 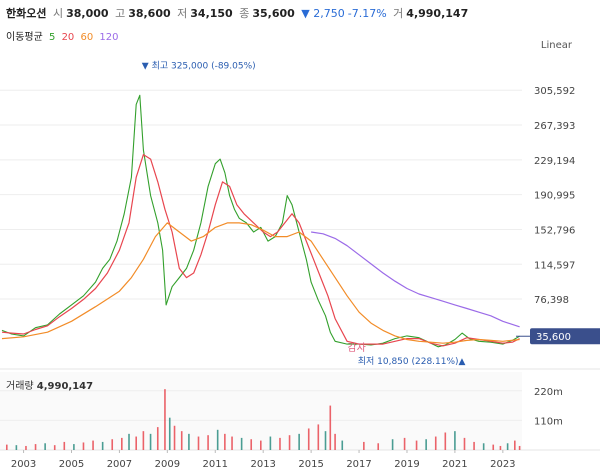 What do you see at coordinates (554, 230) in the screenshot?
I see `price-tick-label: 152,796` at bounding box center [554, 230].